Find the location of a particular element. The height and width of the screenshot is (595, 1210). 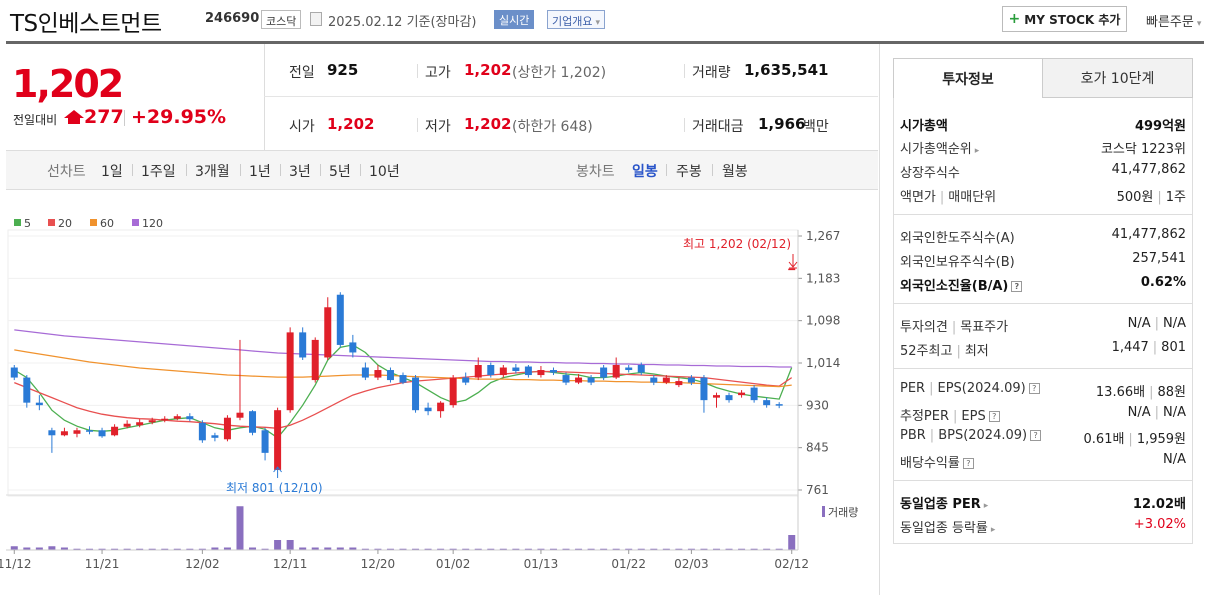

tab-invest-info: 투자정보 is located at coordinates (968, 78).